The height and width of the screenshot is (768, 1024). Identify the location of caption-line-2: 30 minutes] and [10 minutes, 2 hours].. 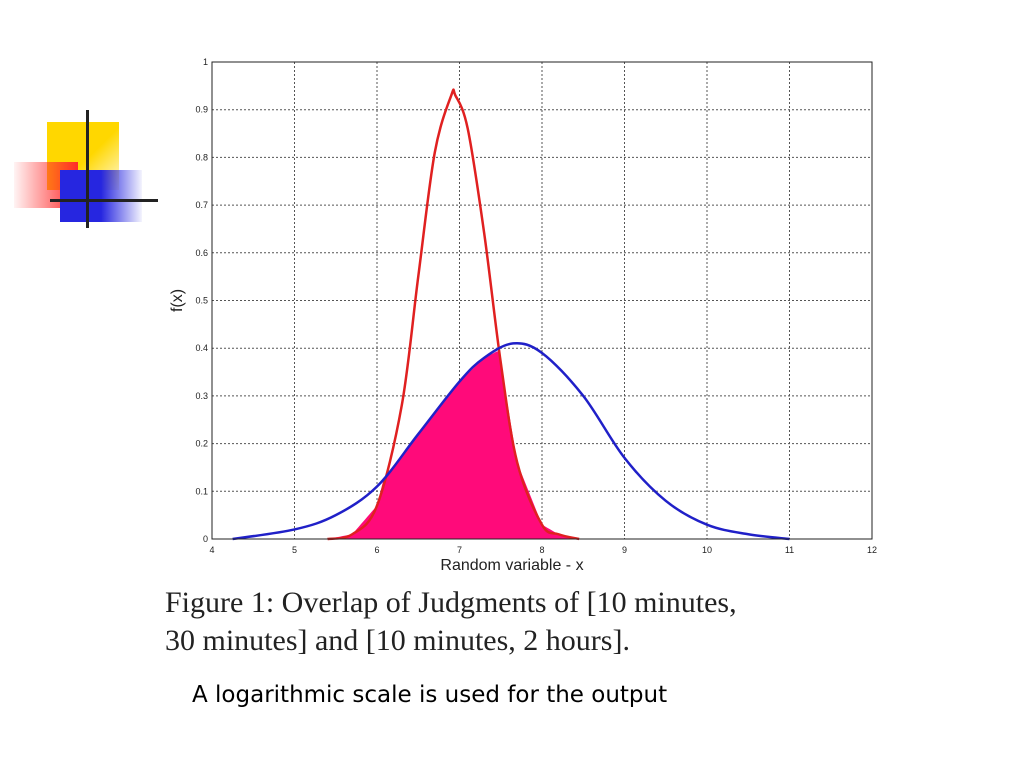
(397, 640).